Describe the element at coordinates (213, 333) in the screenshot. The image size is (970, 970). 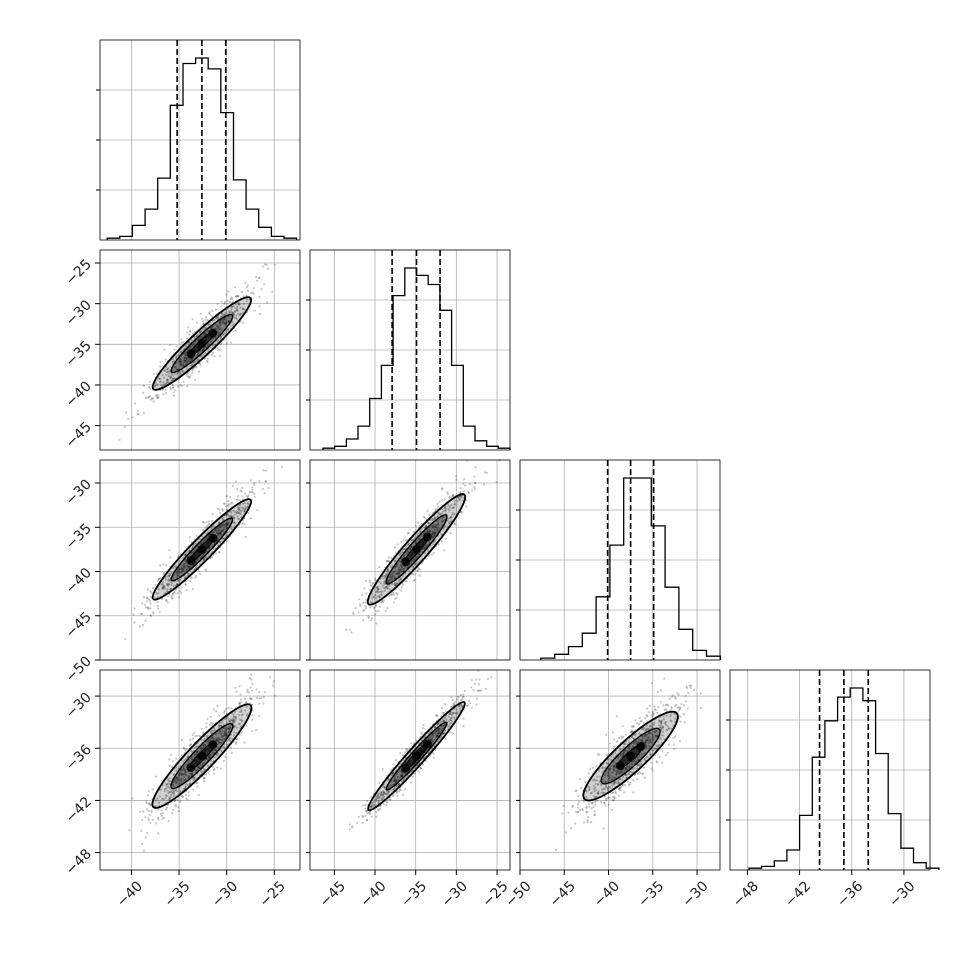
I see `density-peak` at that location.